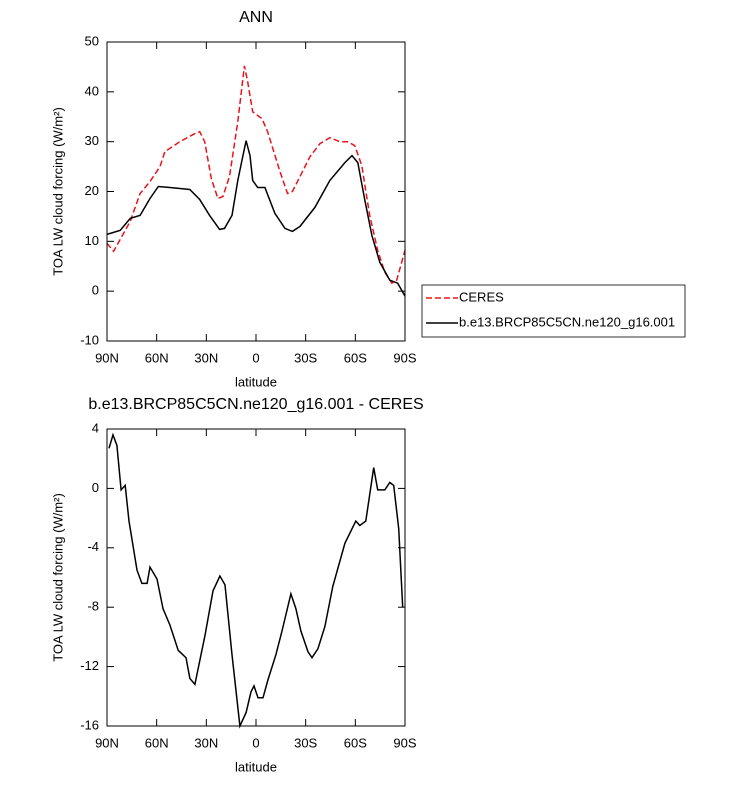  What do you see at coordinates (89, 724) in the screenshot?
I see `y-tick-label: -16` at bounding box center [89, 724].